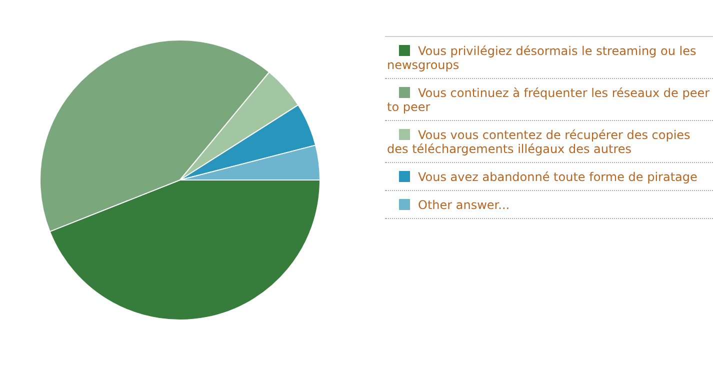 Image resolution: width=713 pixels, height=366 pixels. Describe the element at coordinates (549, 58) in the screenshot. I see `legend-label: Vous privilégiez désormais le streaming ou les newsgroups` at that location.